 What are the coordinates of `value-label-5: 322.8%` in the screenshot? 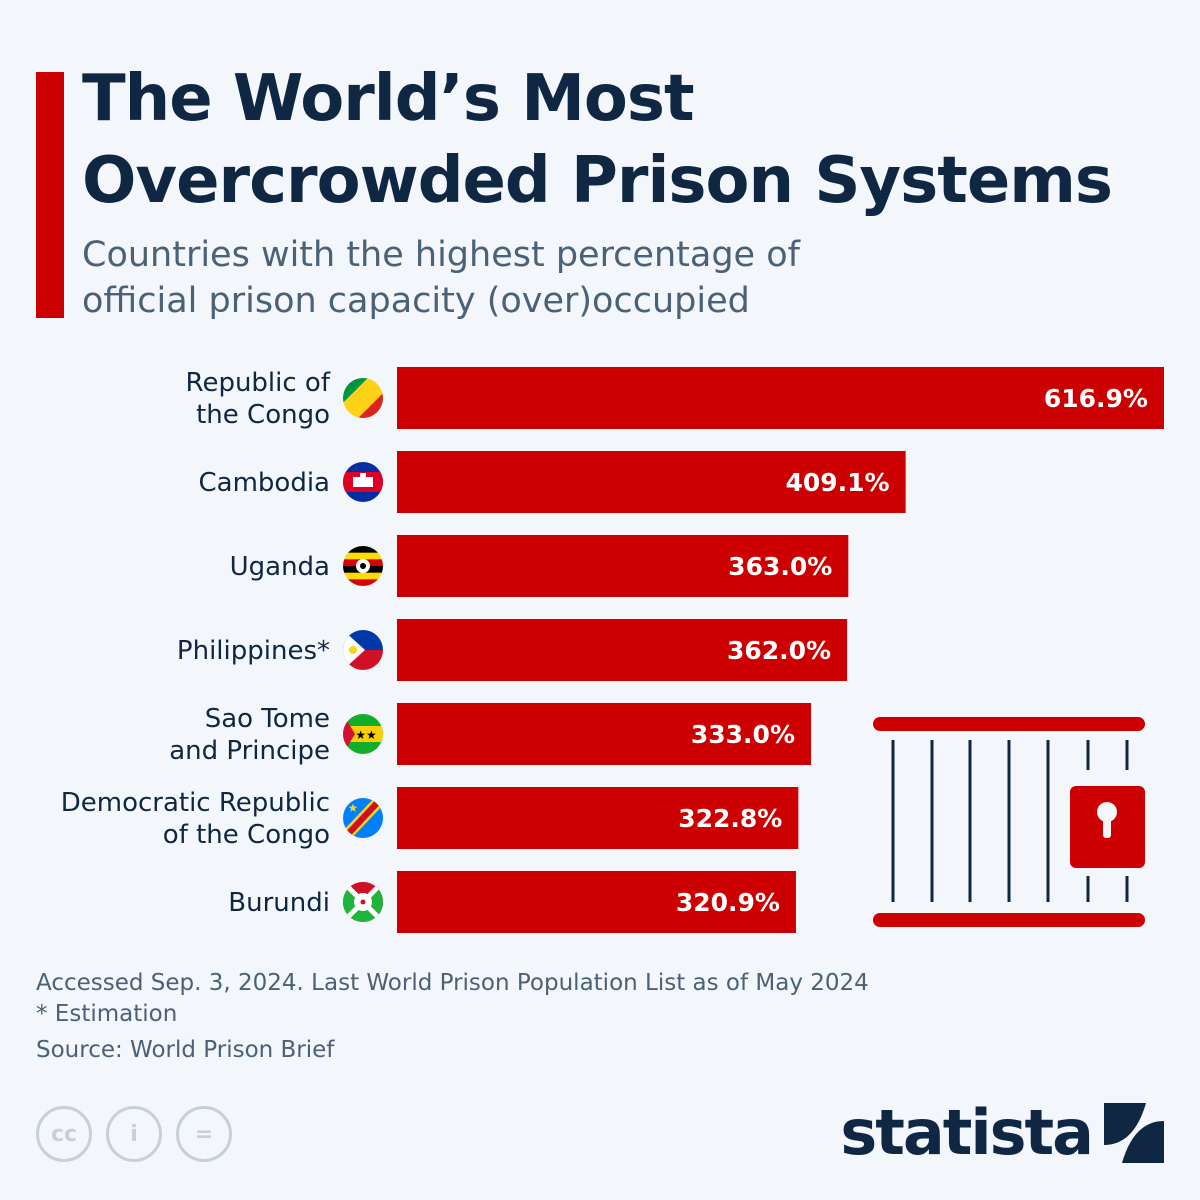 It's located at (730, 818).